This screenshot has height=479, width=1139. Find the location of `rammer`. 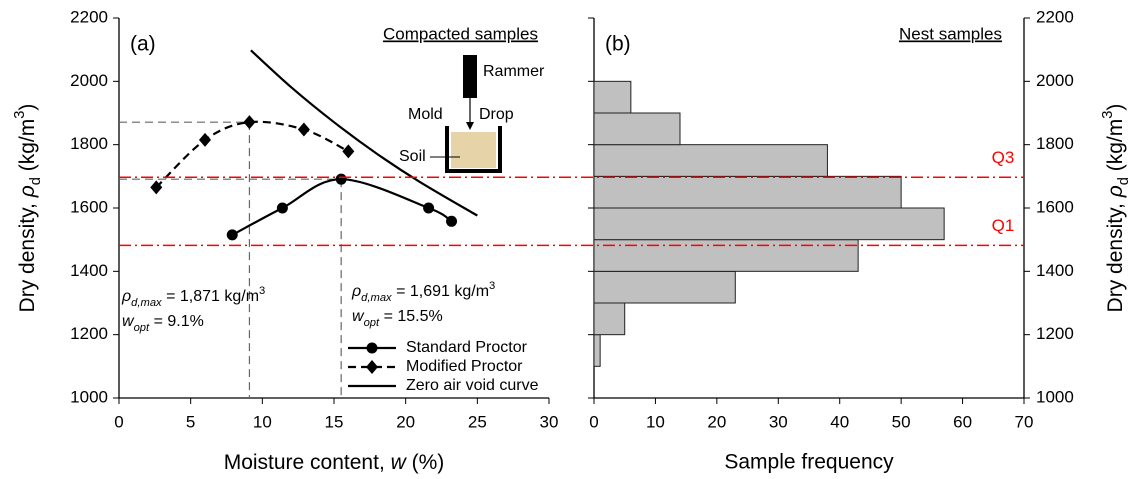

rammer is located at coordinates (470, 76).